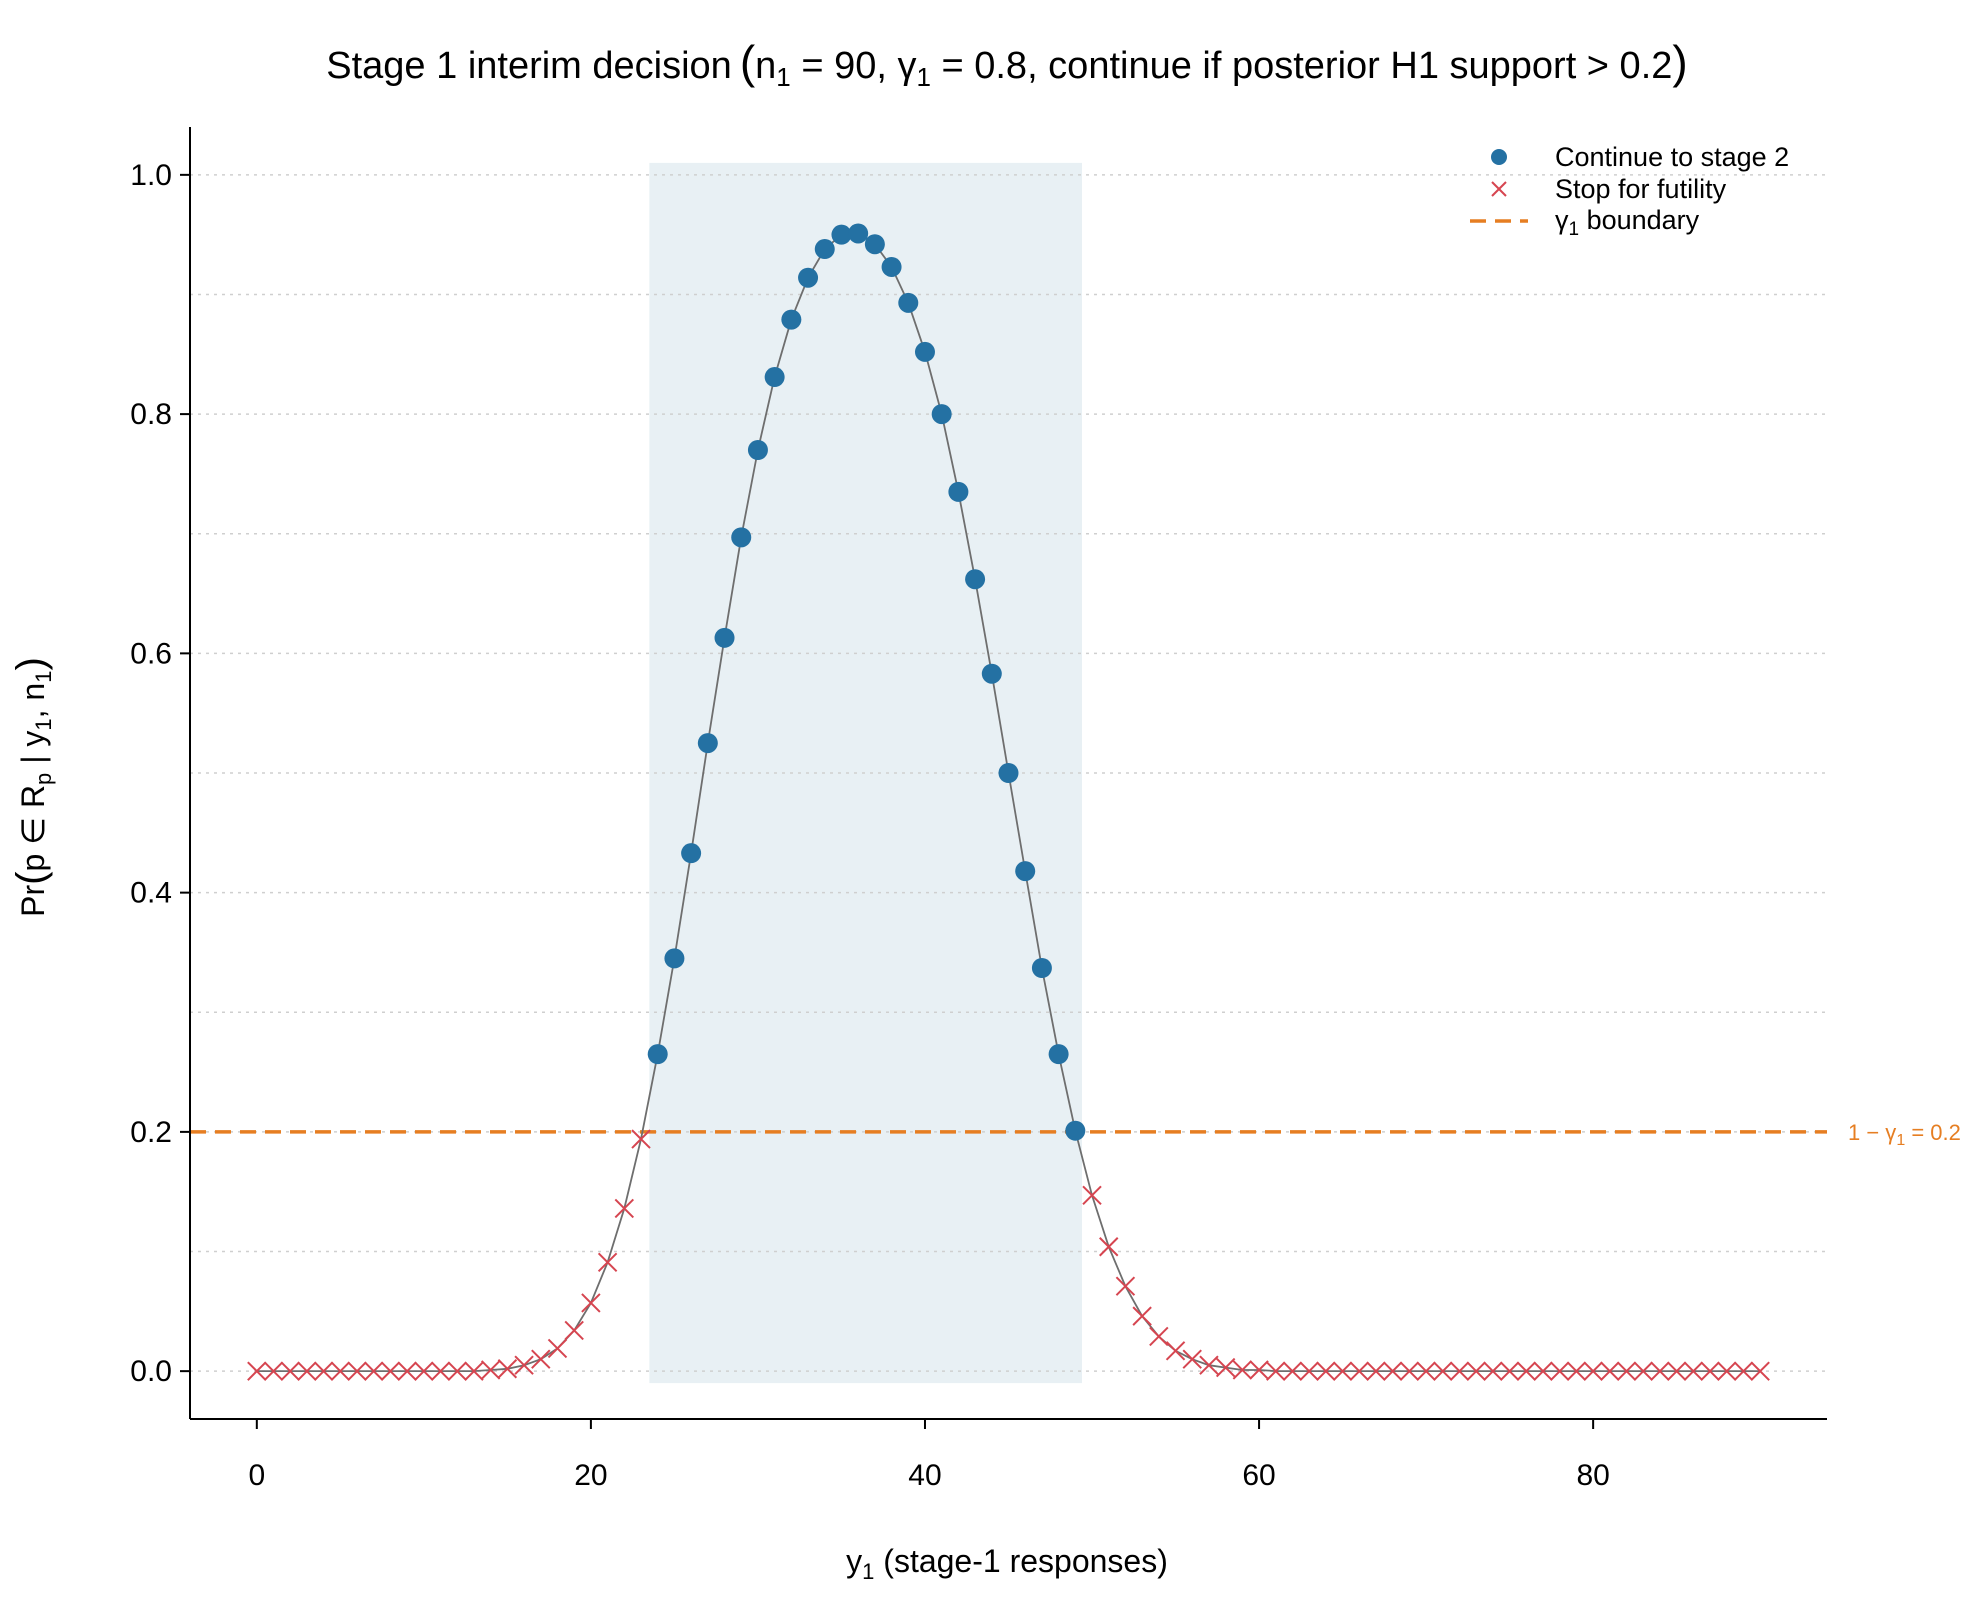 This screenshot has width=1975, height=1610. What do you see at coordinates (748, 62) in the screenshot?
I see `title-paren-open: (` at bounding box center [748, 62].